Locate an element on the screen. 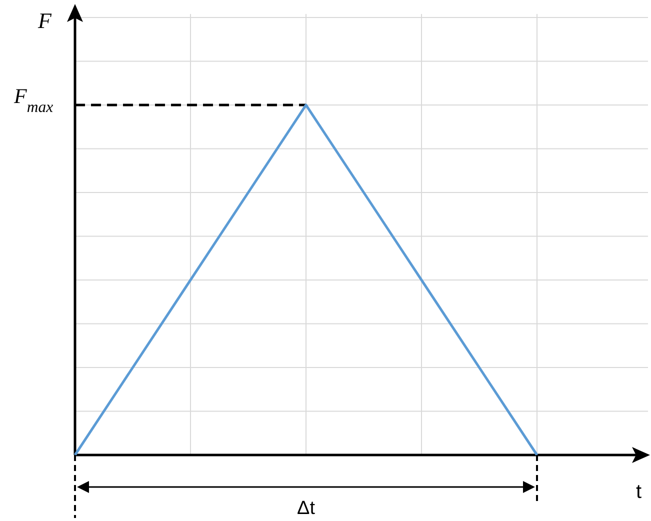 Image resolution: width=651 pixels, height=521 pixels. y-axis-title: F is located at coordinates (44, 20).